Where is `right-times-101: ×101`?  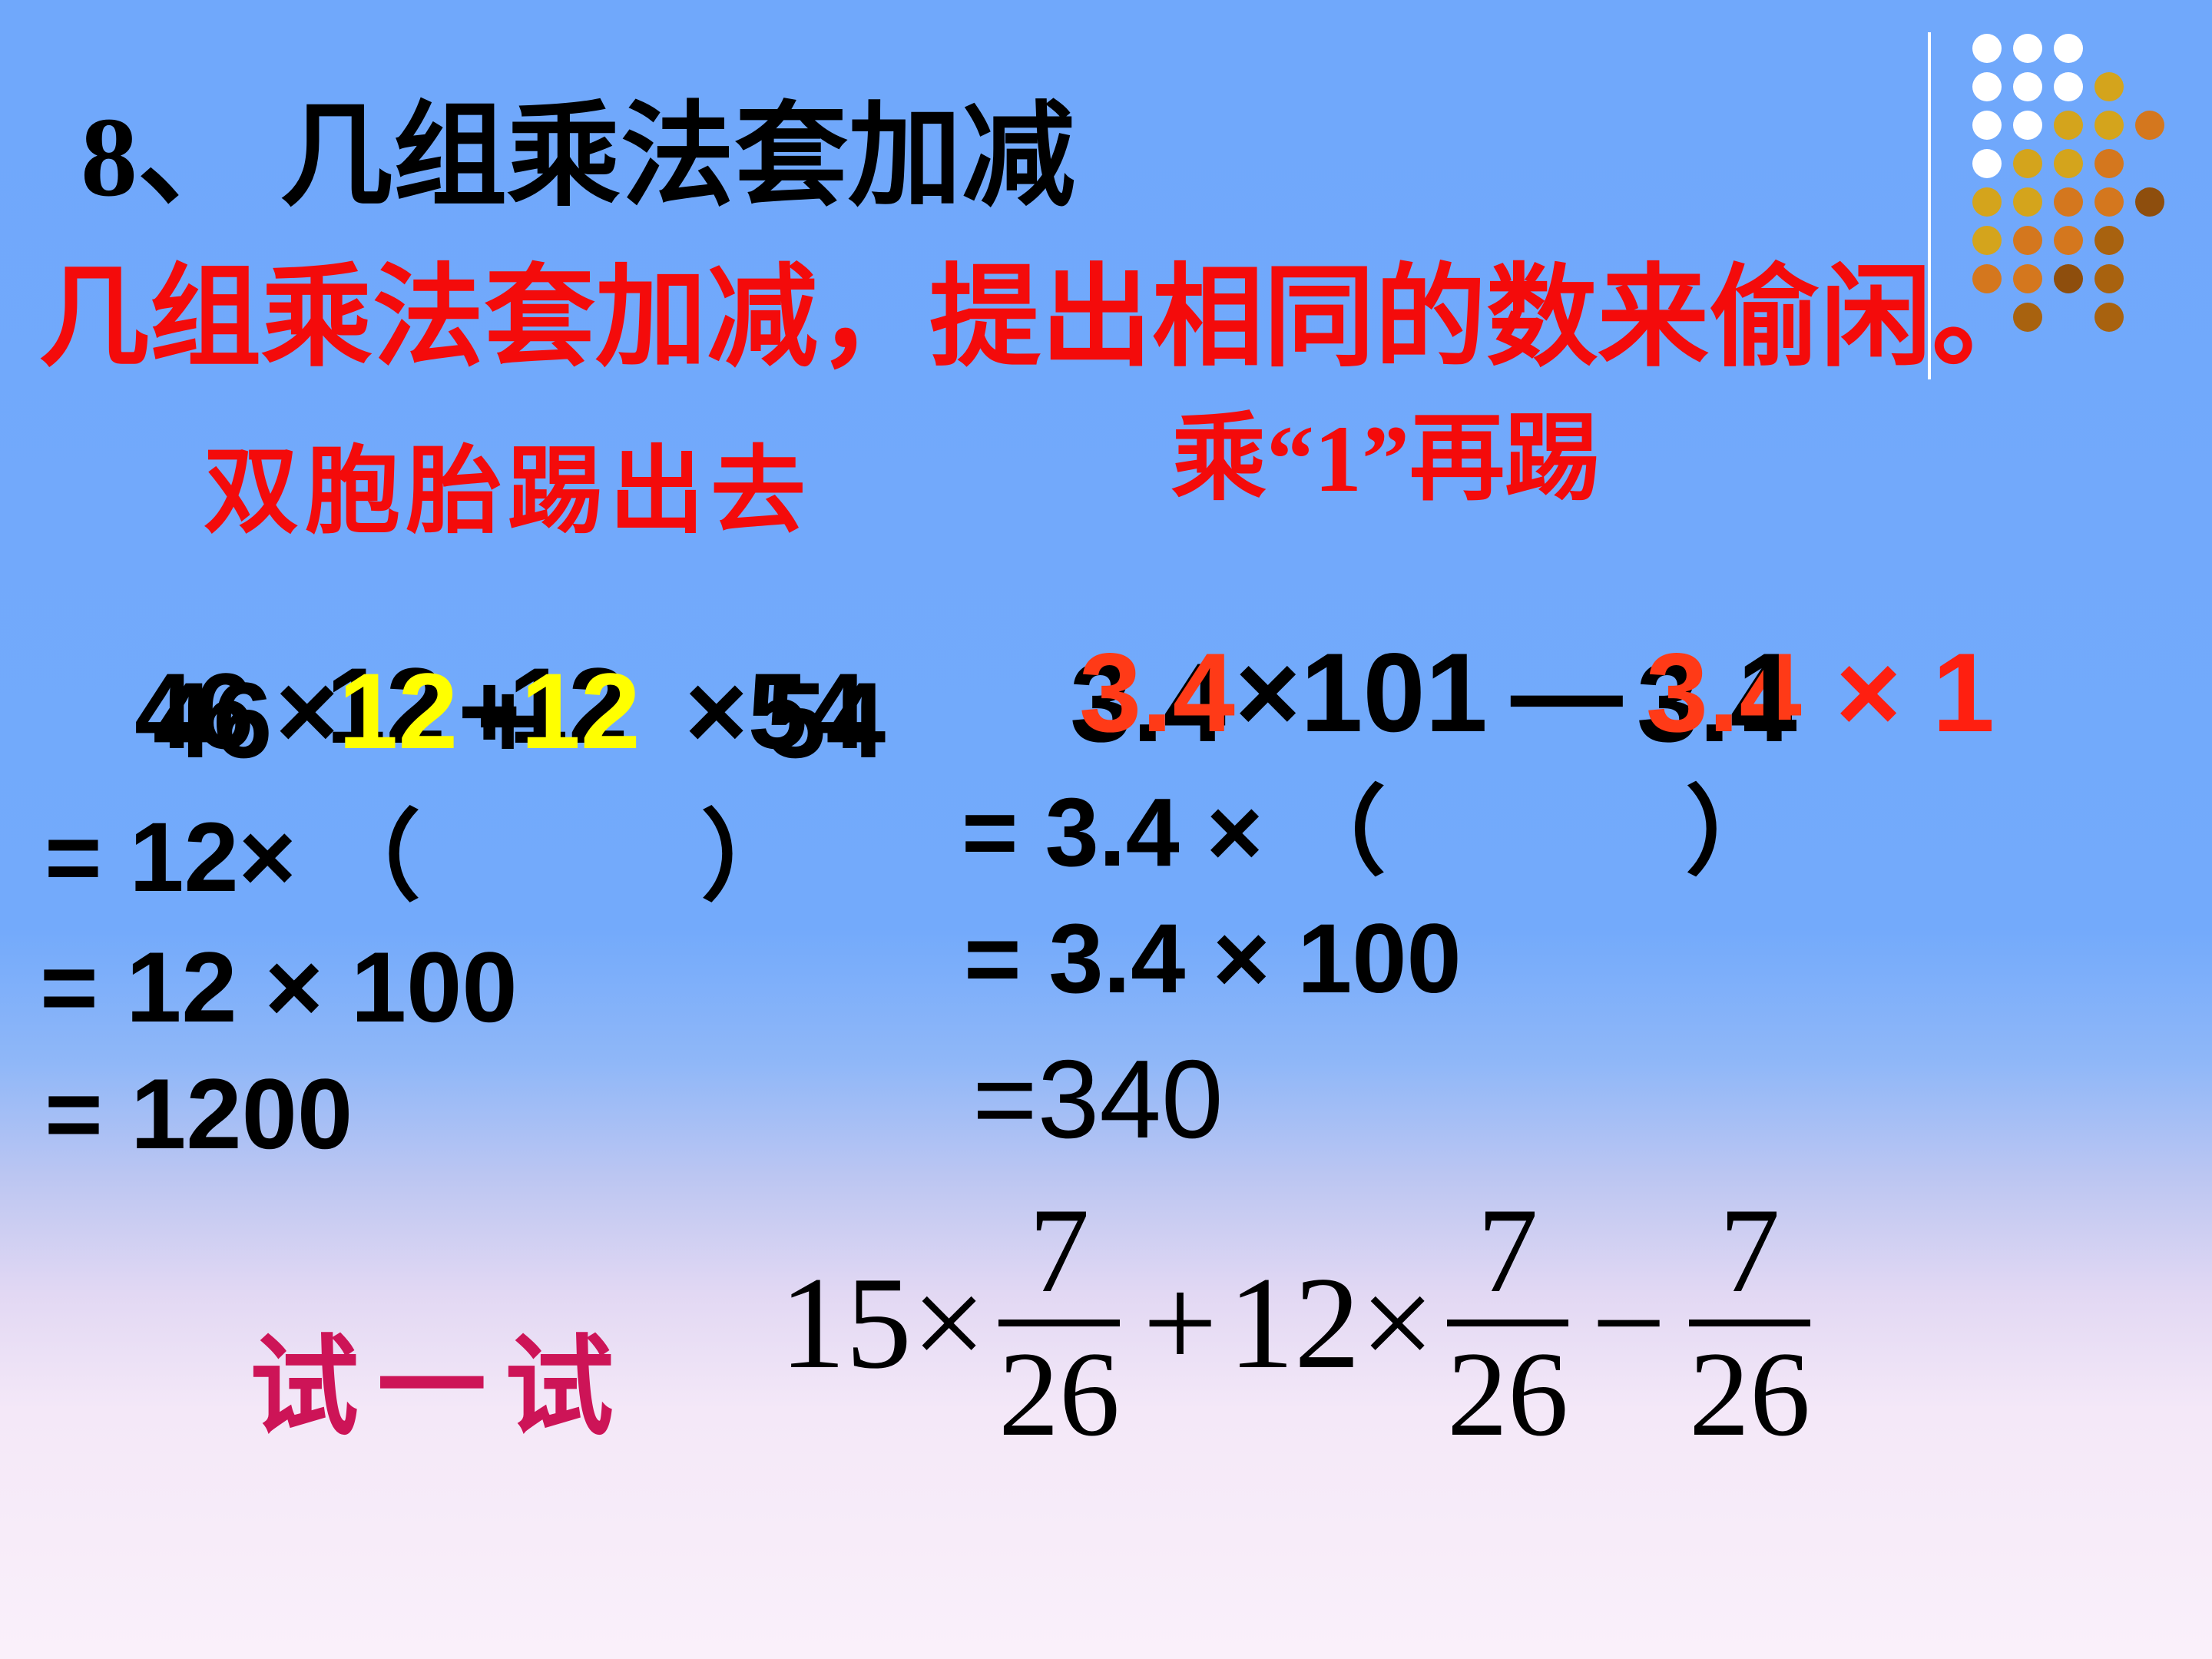
right-times-101: ×101 is located at coordinates (1361, 692).